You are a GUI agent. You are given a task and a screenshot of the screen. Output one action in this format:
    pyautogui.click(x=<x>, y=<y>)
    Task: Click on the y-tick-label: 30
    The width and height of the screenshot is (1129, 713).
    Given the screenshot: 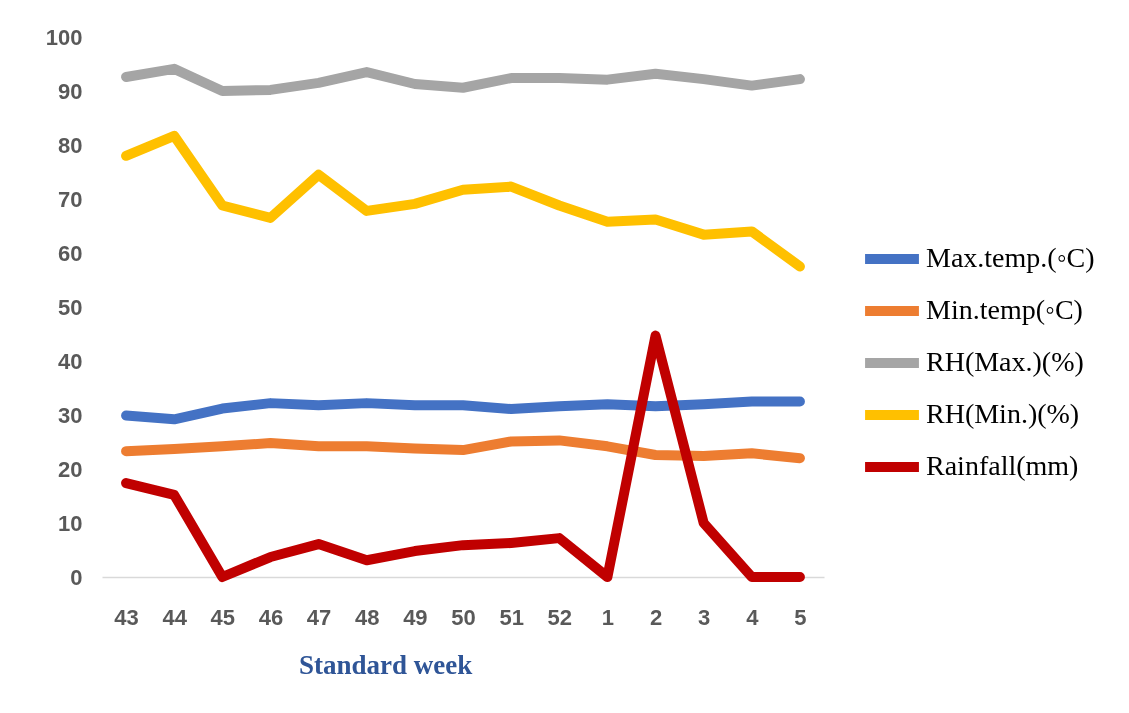 What is the action you would take?
    pyautogui.click(x=70, y=415)
    